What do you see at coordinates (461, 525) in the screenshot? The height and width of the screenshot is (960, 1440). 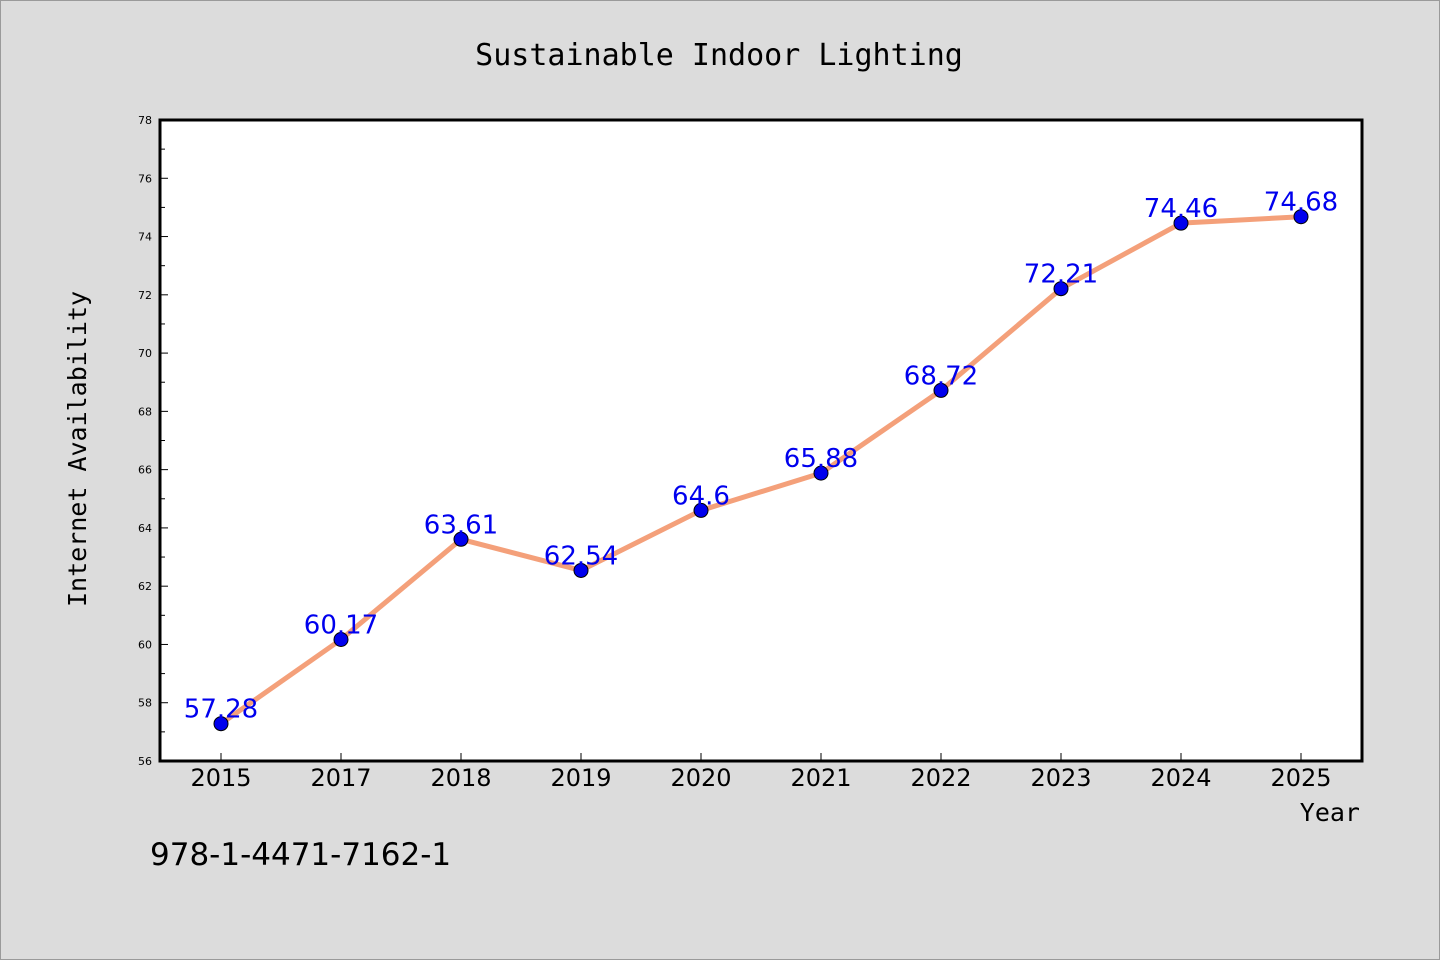 I see `data-label: 63.61` at bounding box center [461, 525].